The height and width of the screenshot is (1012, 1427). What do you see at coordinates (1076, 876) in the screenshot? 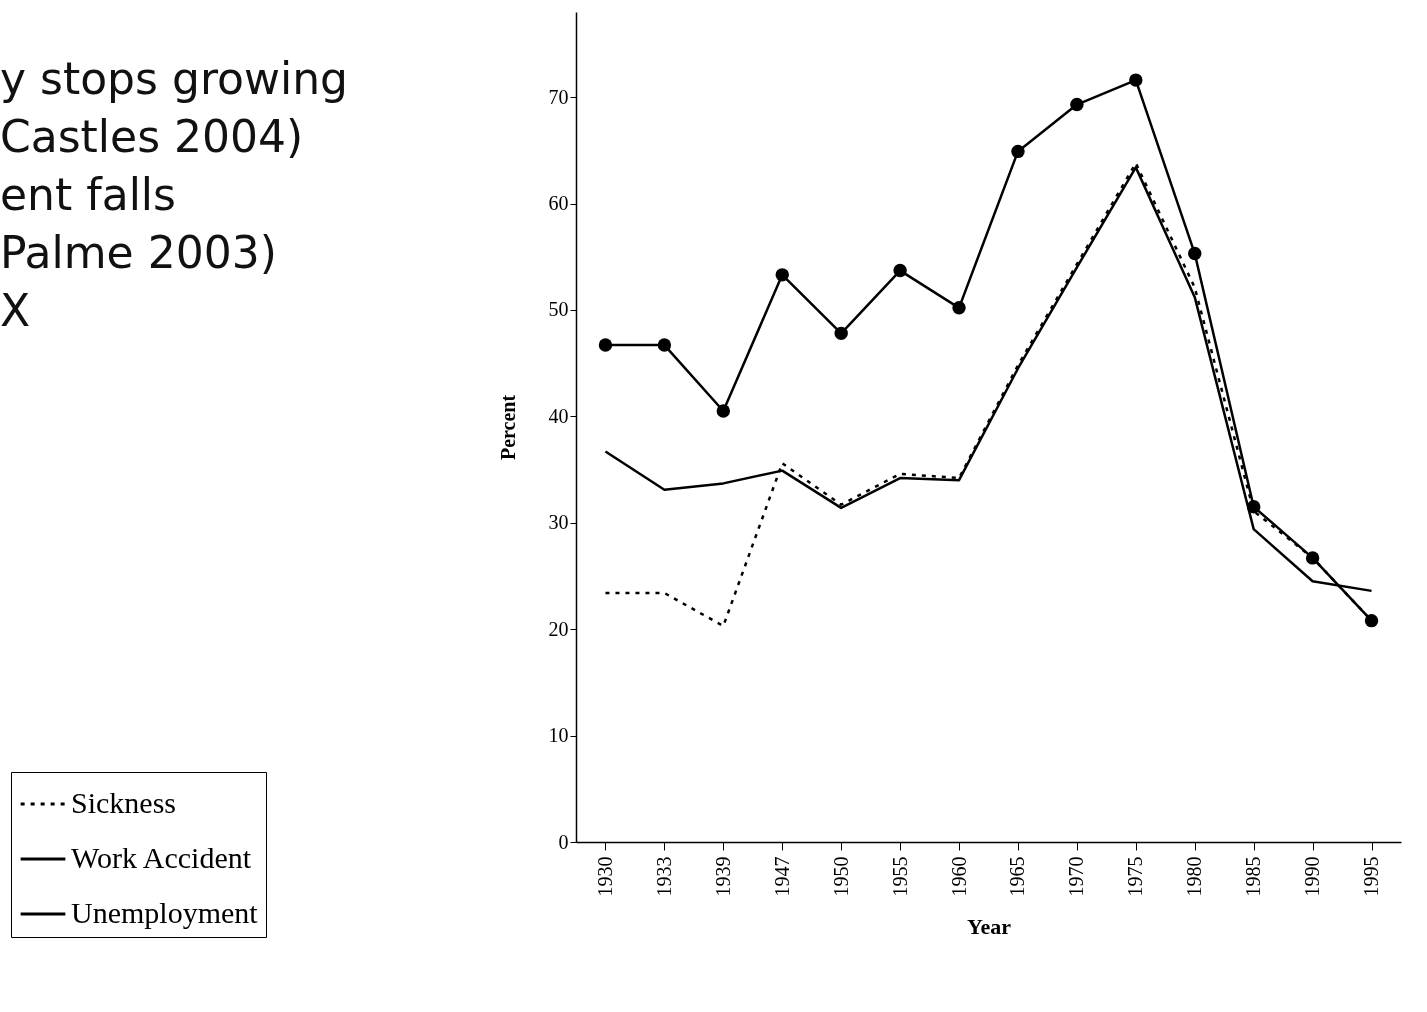
I see `x-tick-label: 1970` at bounding box center [1076, 876].